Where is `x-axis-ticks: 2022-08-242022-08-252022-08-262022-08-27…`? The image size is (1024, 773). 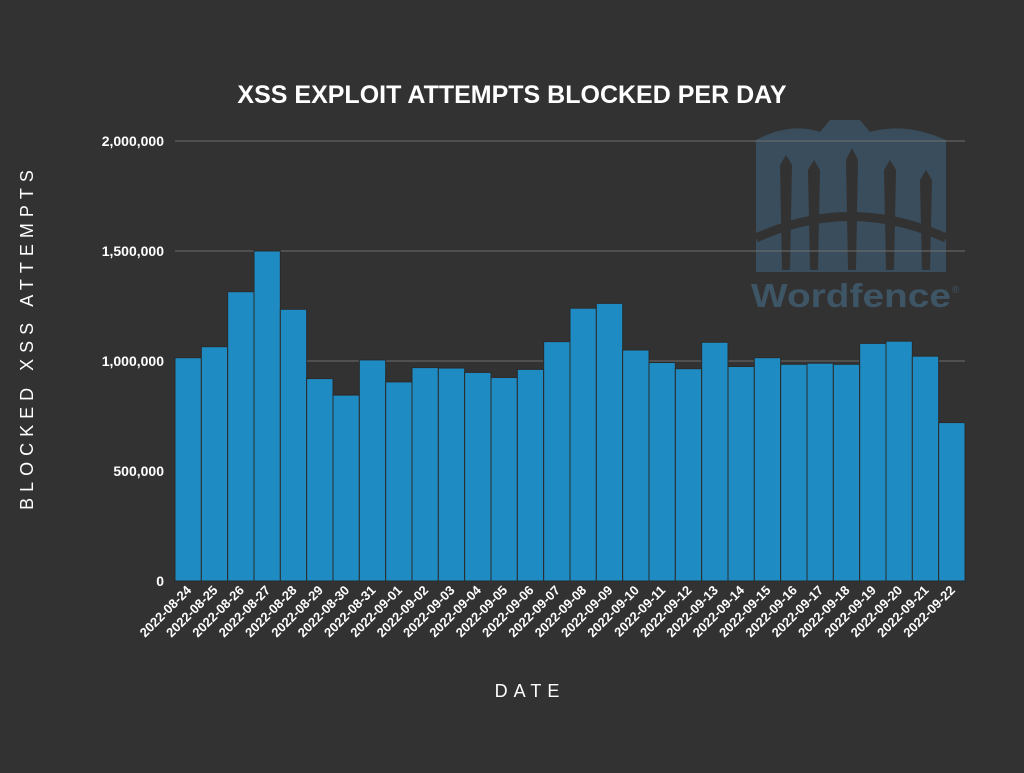 x-axis-ticks: 2022-08-242022-08-252022-08-262022-08-27… is located at coordinates (547, 611).